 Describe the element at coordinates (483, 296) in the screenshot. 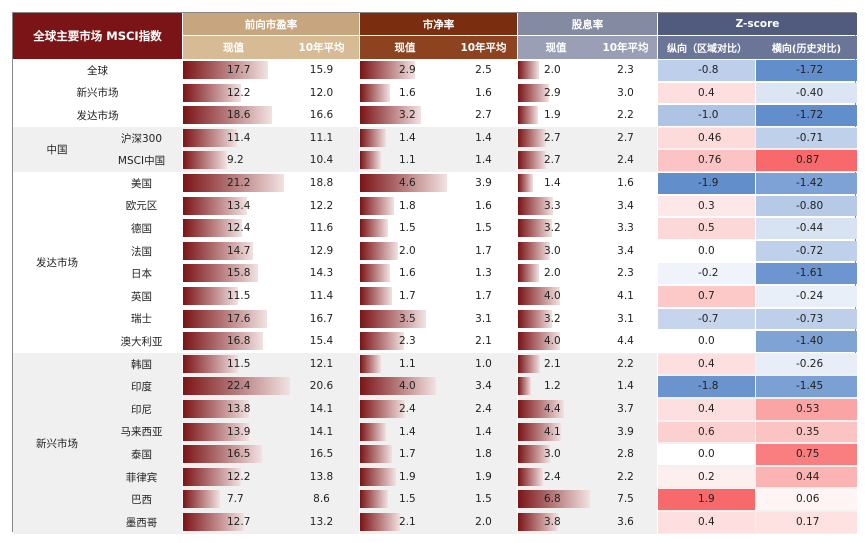

I see `pb-average: 1.7` at that location.